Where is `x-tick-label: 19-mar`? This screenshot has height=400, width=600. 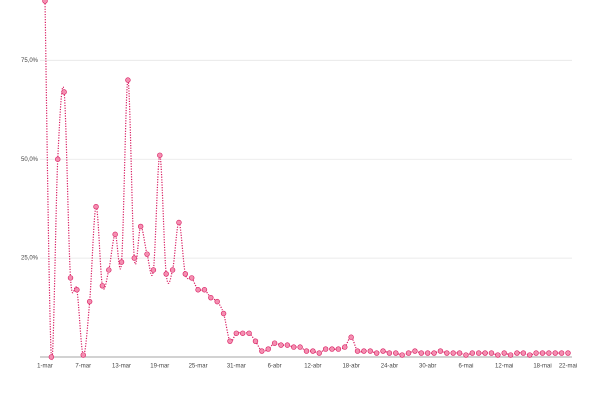
x-tick-label: 19-mar is located at coordinates (159, 367).